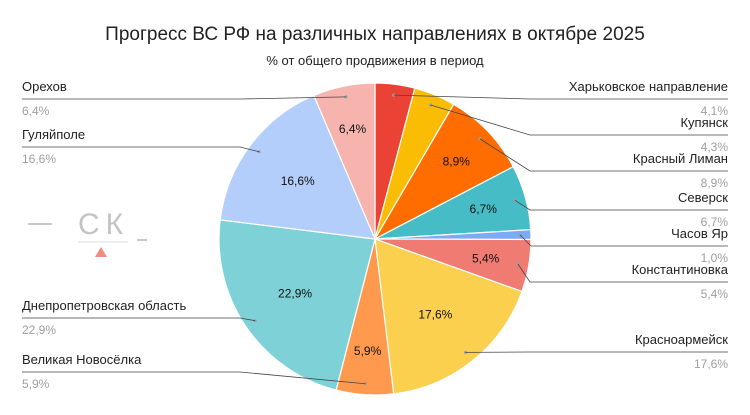 This screenshot has width=750, height=415. Describe the element at coordinates (680, 158) in the screenshot. I see `outside-label-name: Красный Лиман` at that location.